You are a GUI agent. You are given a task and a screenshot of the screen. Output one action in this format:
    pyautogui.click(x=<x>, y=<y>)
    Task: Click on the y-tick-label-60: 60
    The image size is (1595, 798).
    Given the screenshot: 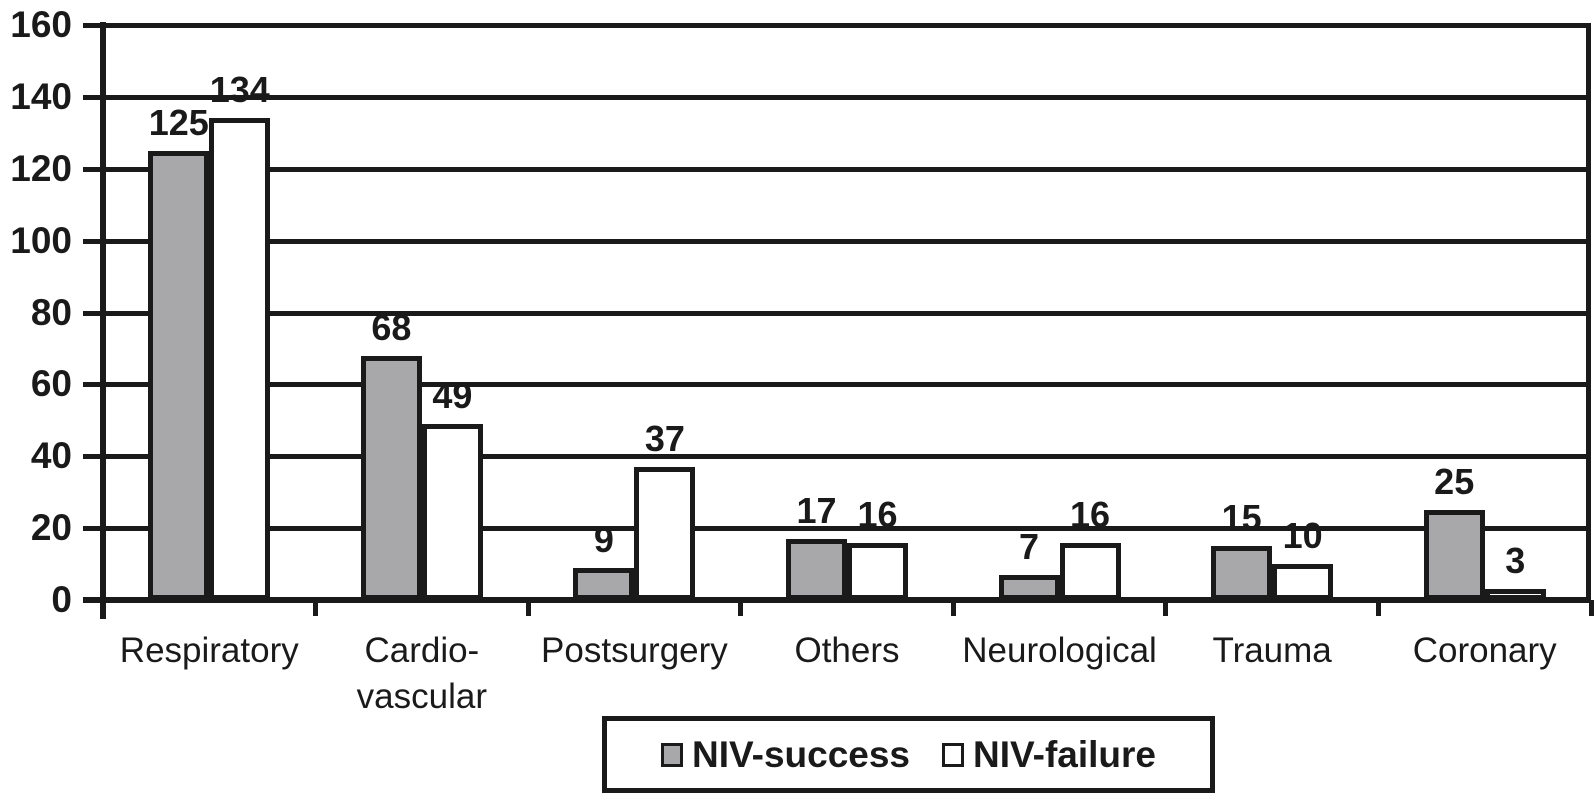 What is the action you would take?
    pyautogui.click(x=51, y=384)
    